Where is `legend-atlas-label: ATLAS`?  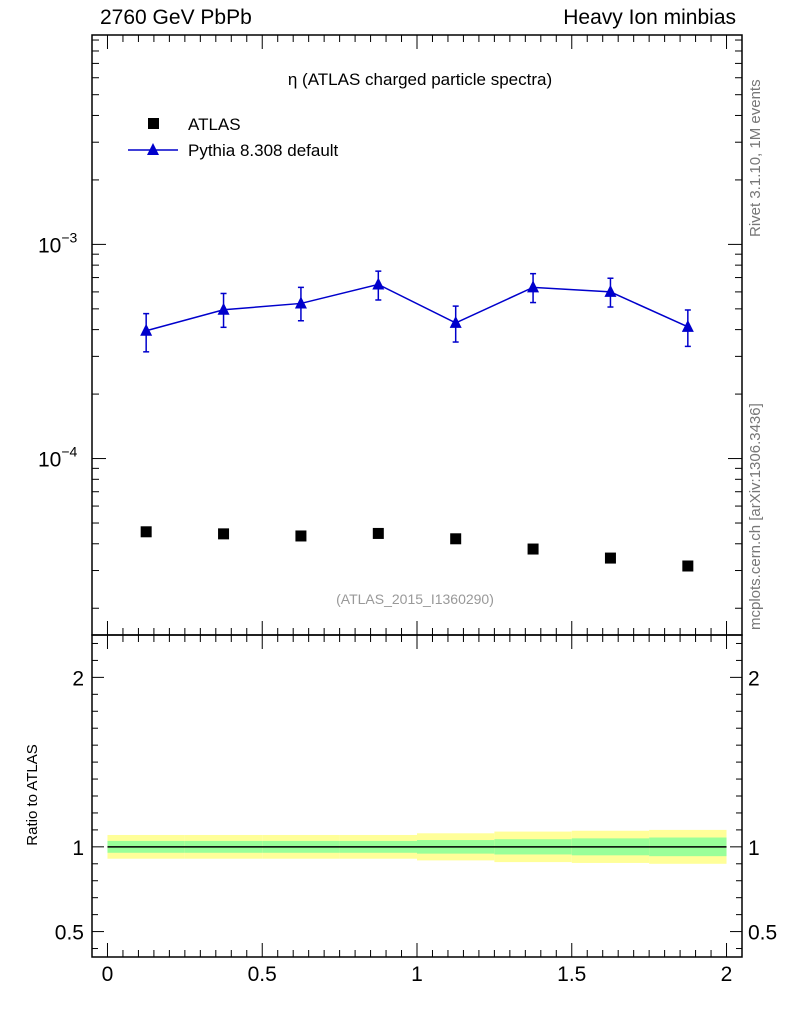 legend-atlas-label: ATLAS is located at coordinates (214, 124).